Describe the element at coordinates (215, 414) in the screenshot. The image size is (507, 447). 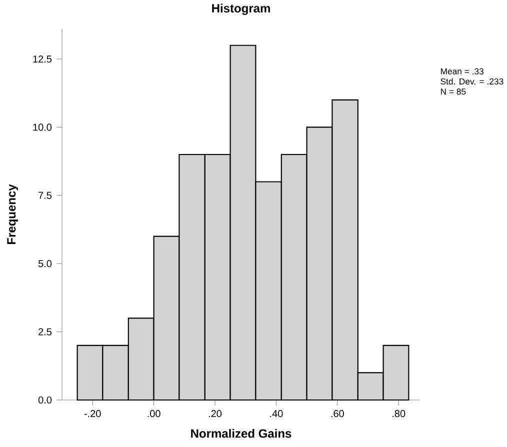
I see `x-tick-label: .20` at that location.